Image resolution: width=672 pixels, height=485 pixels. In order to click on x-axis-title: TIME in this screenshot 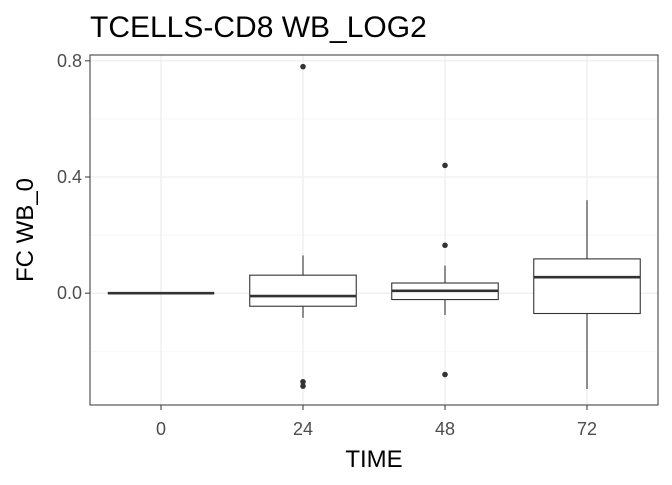, I will do `click(373, 459)`.